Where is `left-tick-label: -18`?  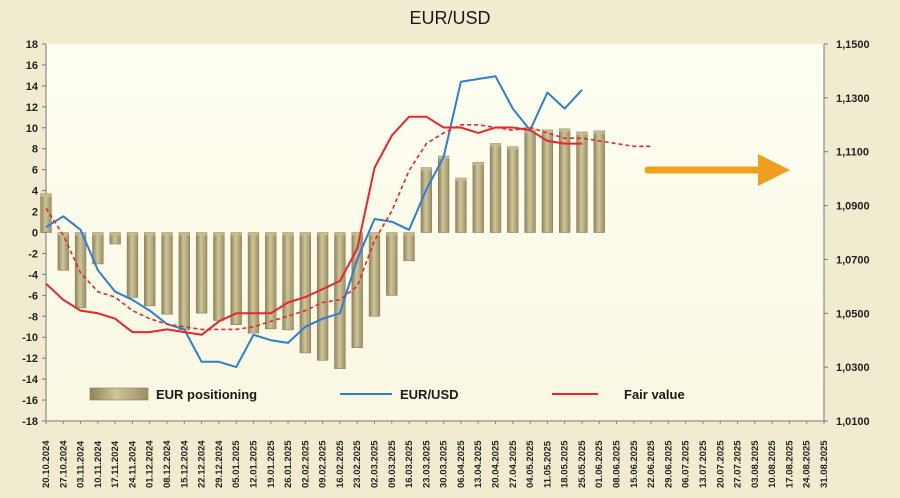 left-tick-label: -18 is located at coordinates (30, 422).